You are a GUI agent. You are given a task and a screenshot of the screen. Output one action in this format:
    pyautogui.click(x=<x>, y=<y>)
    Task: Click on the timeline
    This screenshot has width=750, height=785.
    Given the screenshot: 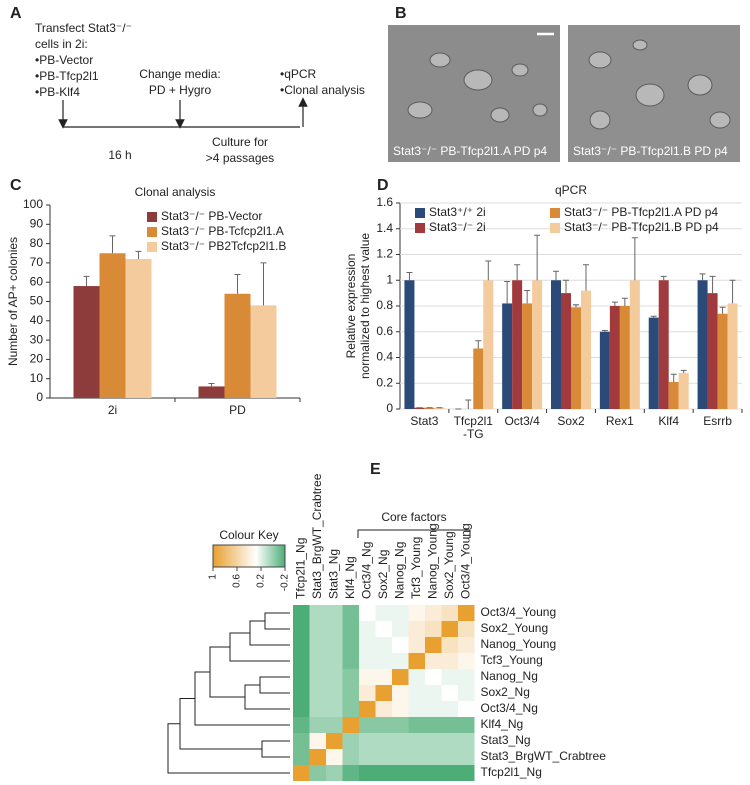 What is the action you would take?
    pyautogui.click(x=183, y=113)
    